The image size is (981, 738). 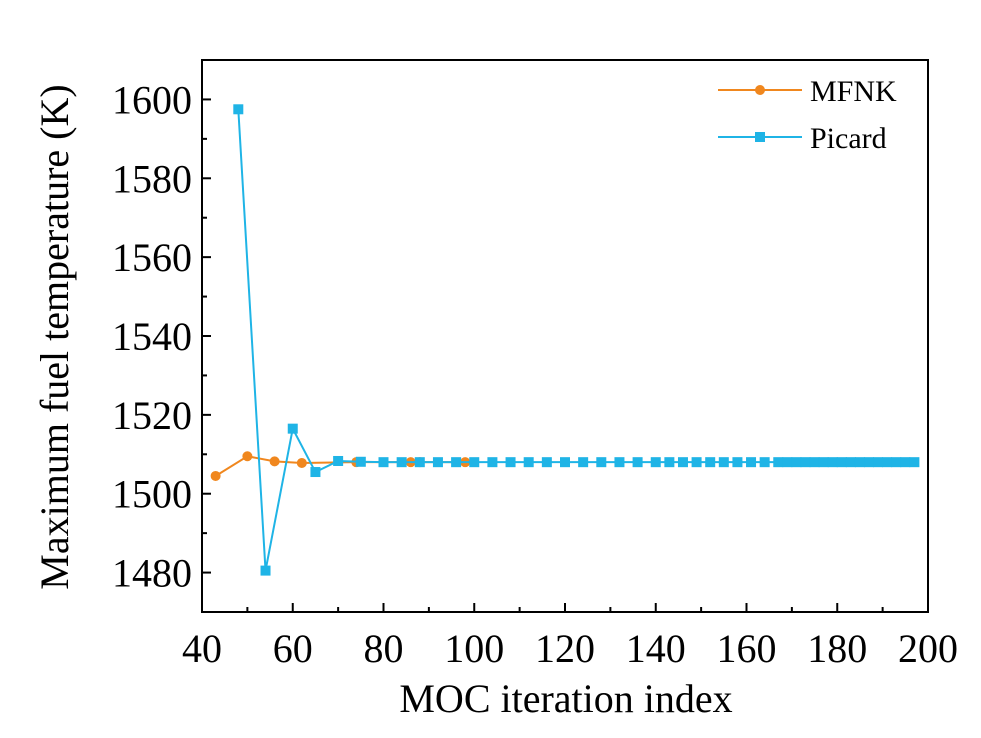 What do you see at coordinates (152, 336) in the screenshot?
I see `y-tick-label: 1540` at bounding box center [152, 336].